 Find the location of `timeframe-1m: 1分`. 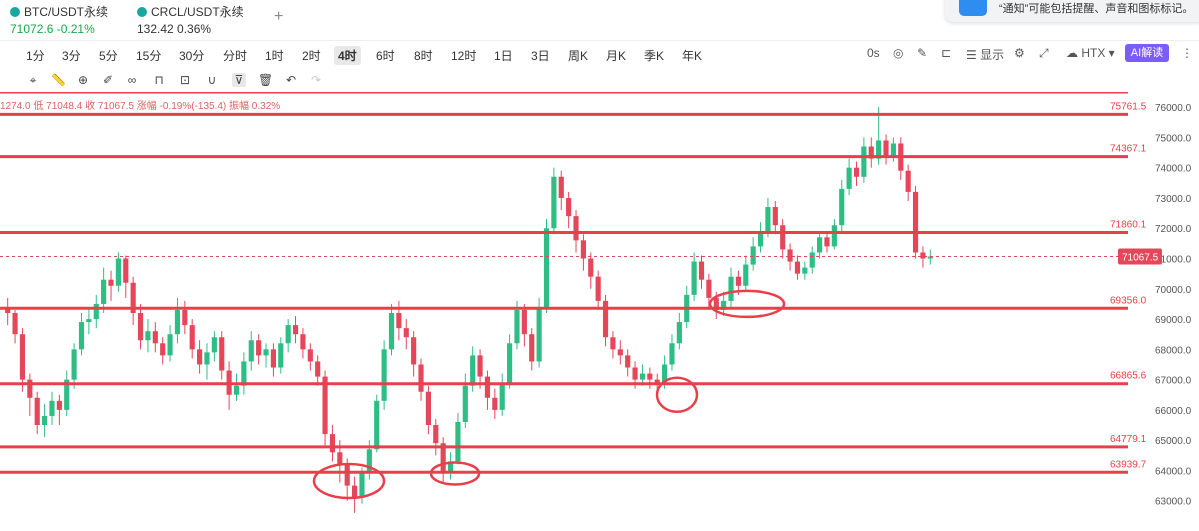

timeframe-1m: 1分 is located at coordinates (35, 56).